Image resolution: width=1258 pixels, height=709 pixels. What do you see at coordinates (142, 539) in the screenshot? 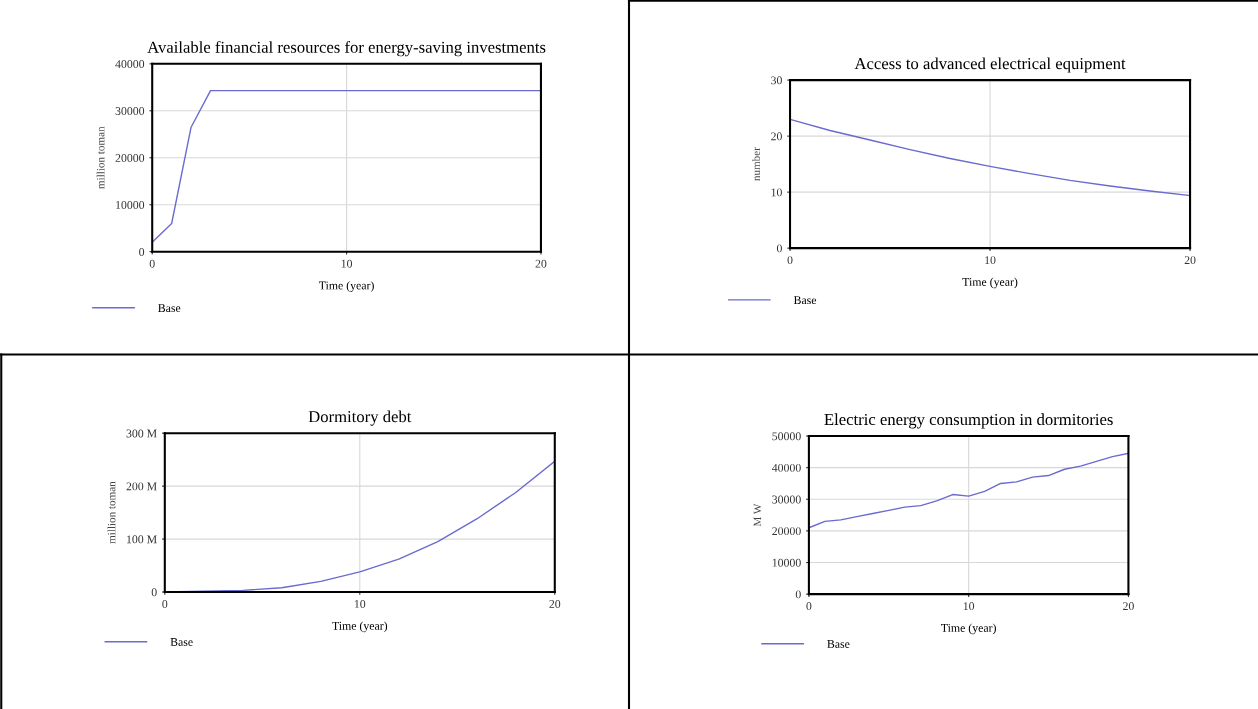
I see `y-tick-label: 100 M` at bounding box center [142, 539].